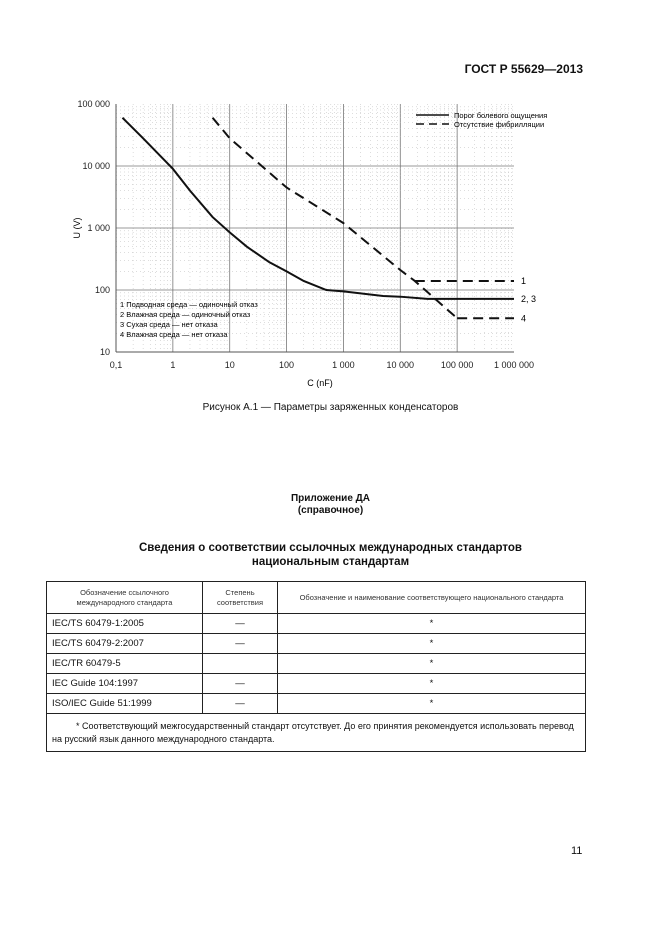  I want to click on y-tick-label: 100 000, so click(93, 104).